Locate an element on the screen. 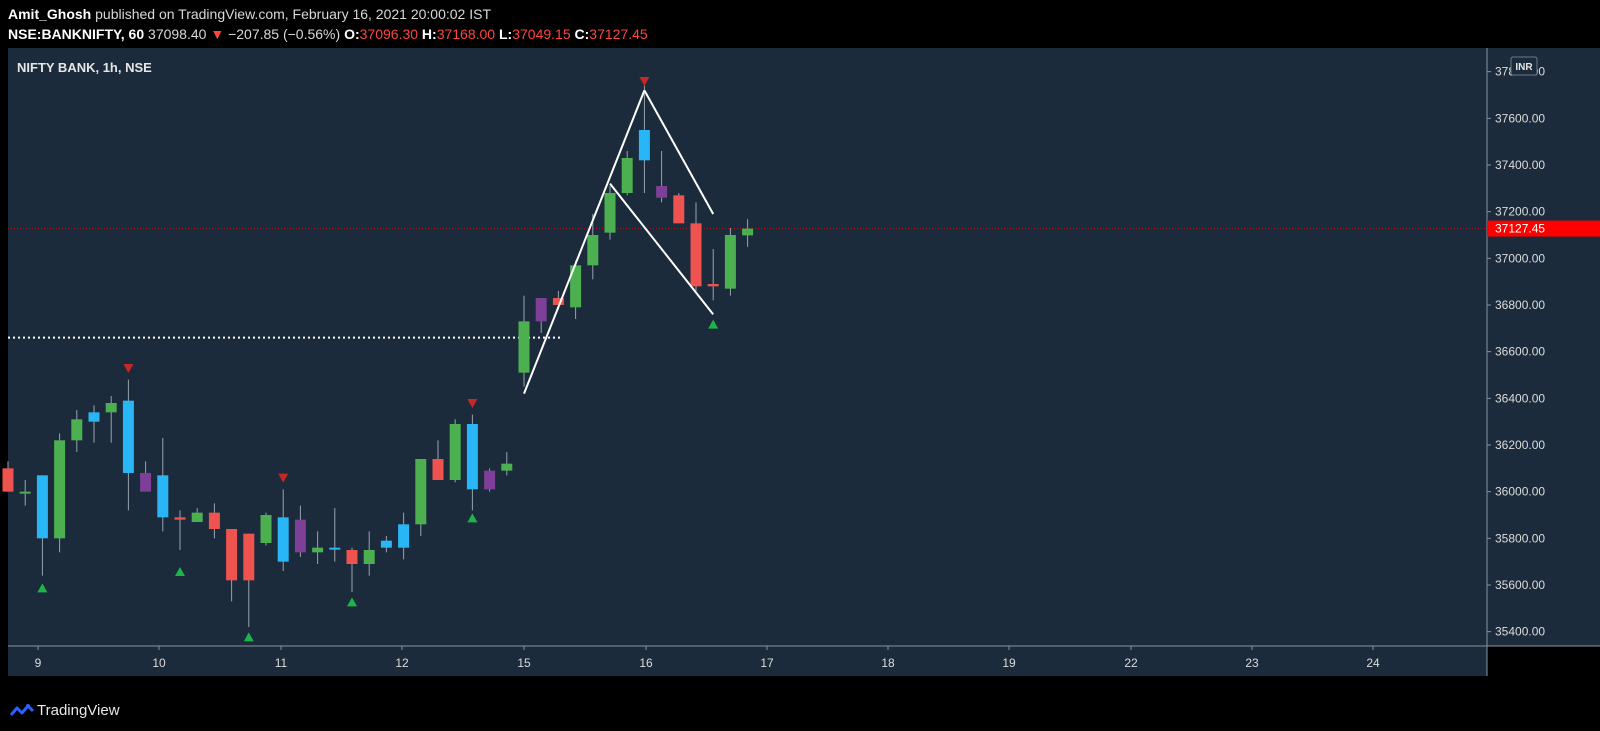 The width and height of the screenshot is (1600, 731). last-price: 37098.40 is located at coordinates (177, 34).